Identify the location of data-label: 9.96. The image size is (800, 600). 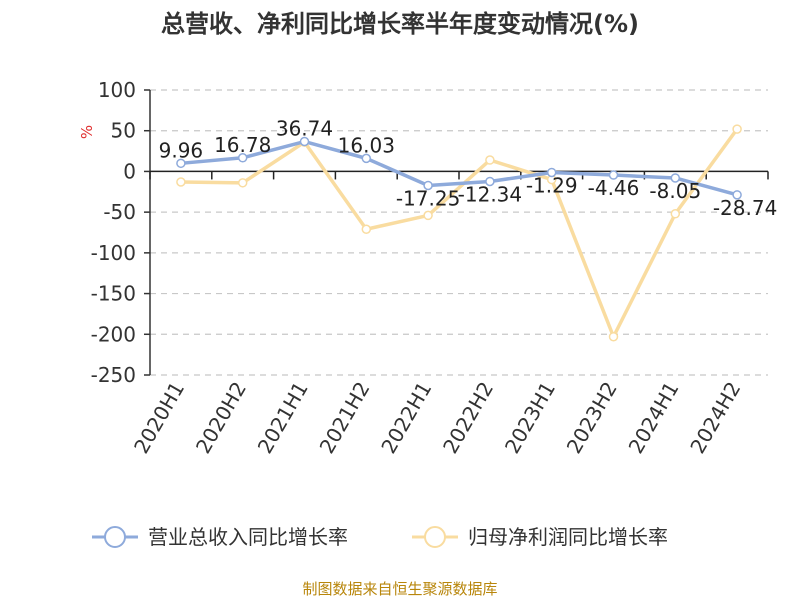
(181, 150).